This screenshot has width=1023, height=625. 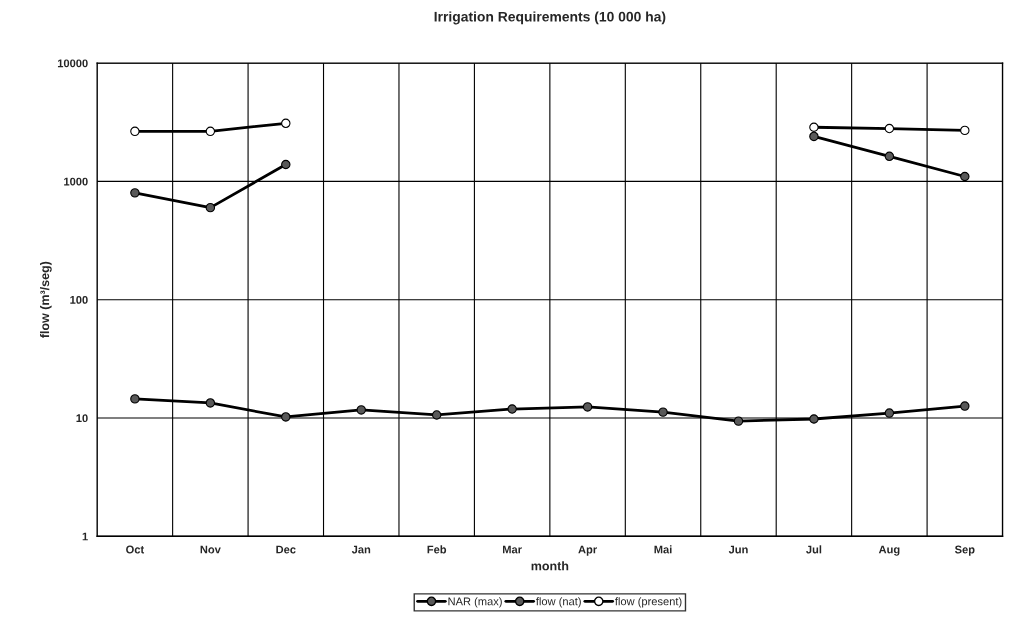 What do you see at coordinates (361, 549) in the screenshot?
I see `x-tick-label: Jan` at bounding box center [361, 549].